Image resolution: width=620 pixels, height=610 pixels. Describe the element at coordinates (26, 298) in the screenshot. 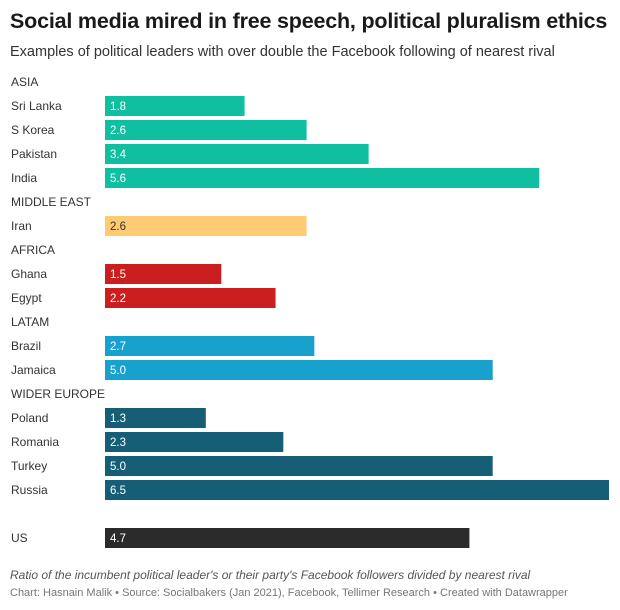

I see `category-label-egypt: Egypt` at that location.